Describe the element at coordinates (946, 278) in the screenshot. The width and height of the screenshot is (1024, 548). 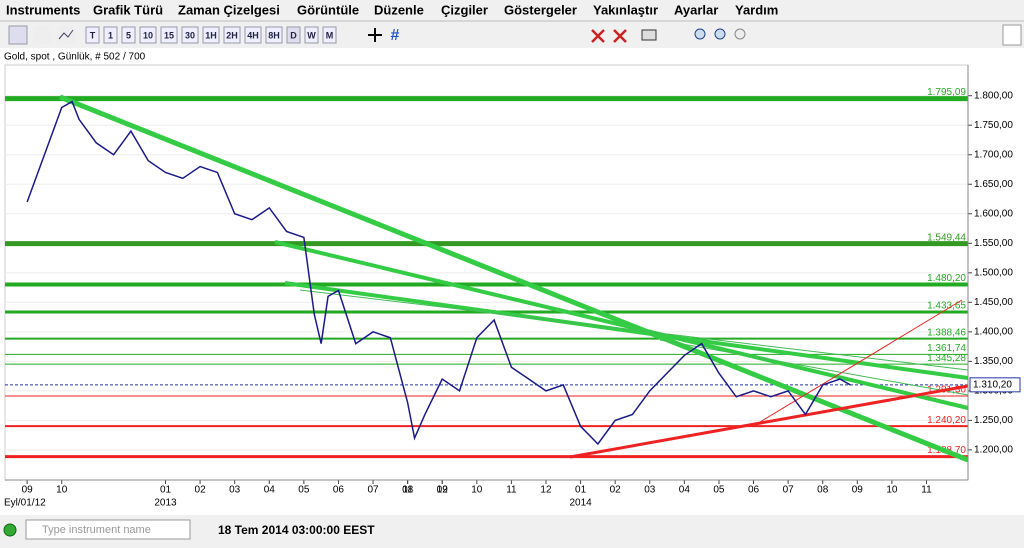
I see `level-label: 1.480,20` at that location.